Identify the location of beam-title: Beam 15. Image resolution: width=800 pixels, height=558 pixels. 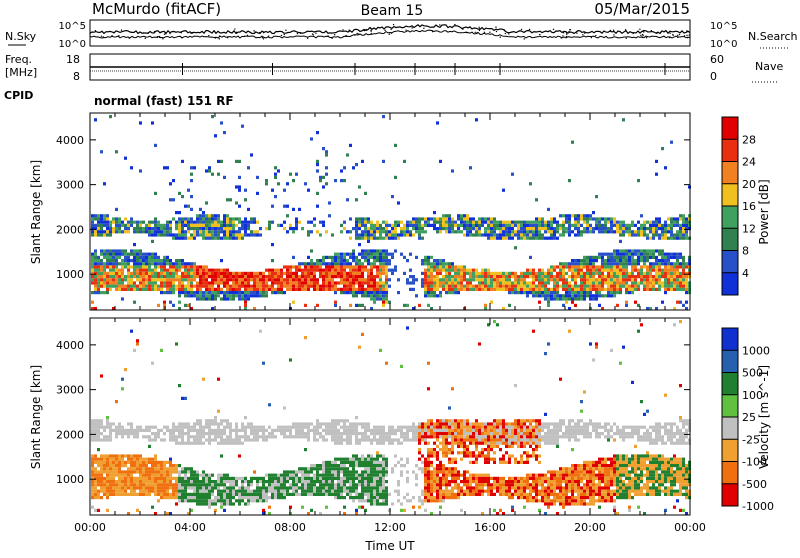
(392, 11).